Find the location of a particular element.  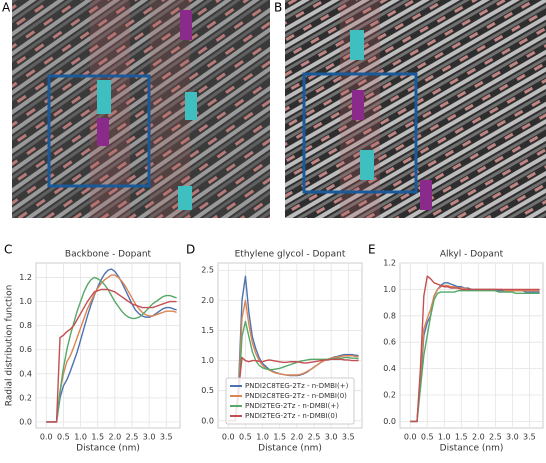

chart-title: Alkyl - Dopant is located at coordinates (472, 255).